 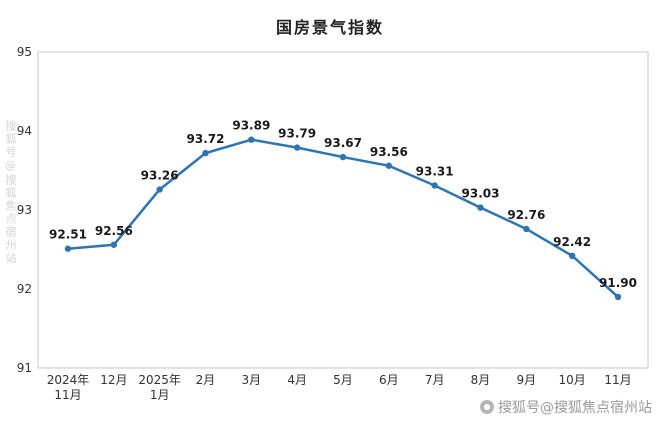 I want to click on data-label: 91.90, so click(x=618, y=283).